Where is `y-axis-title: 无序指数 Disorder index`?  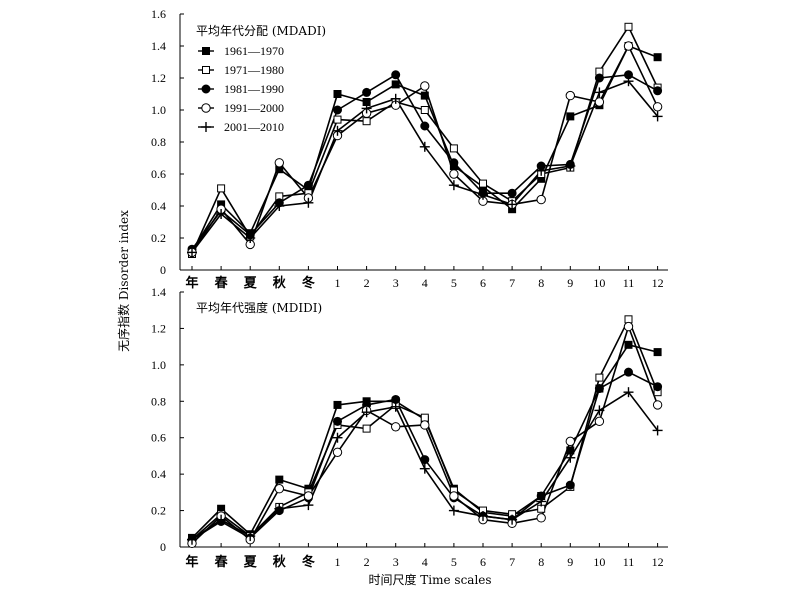 y-axis-title: 无序指数 Disorder index is located at coordinates (123, 281).